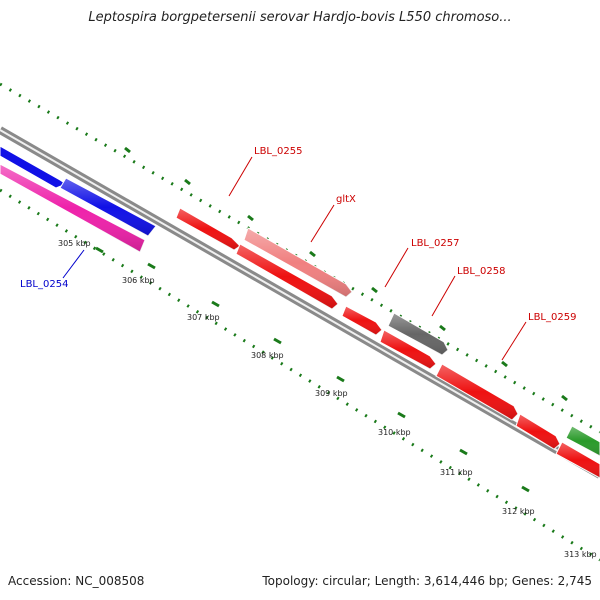 The image size is (600, 600). What do you see at coordinates (580, 554) in the screenshot?
I see `tick-label: 313 kbp` at bounding box center [580, 554].